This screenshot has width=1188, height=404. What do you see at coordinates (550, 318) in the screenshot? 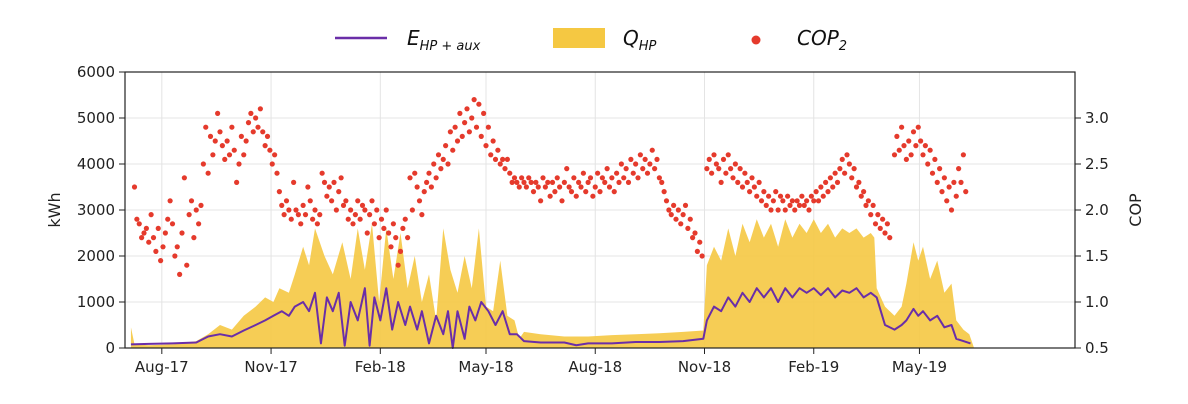
I see `ehp-line` at bounding box center [550, 318].